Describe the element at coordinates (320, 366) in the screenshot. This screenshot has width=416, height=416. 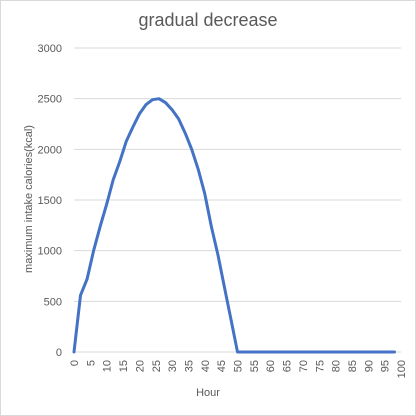
I see `x-tick-label: 75` at that location.